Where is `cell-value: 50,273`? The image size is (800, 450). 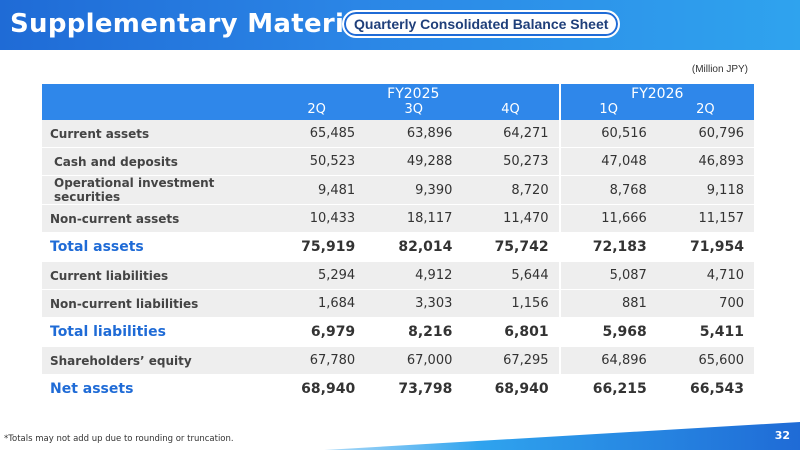 cell-value: 50,273 is located at coordinates (511, 161).